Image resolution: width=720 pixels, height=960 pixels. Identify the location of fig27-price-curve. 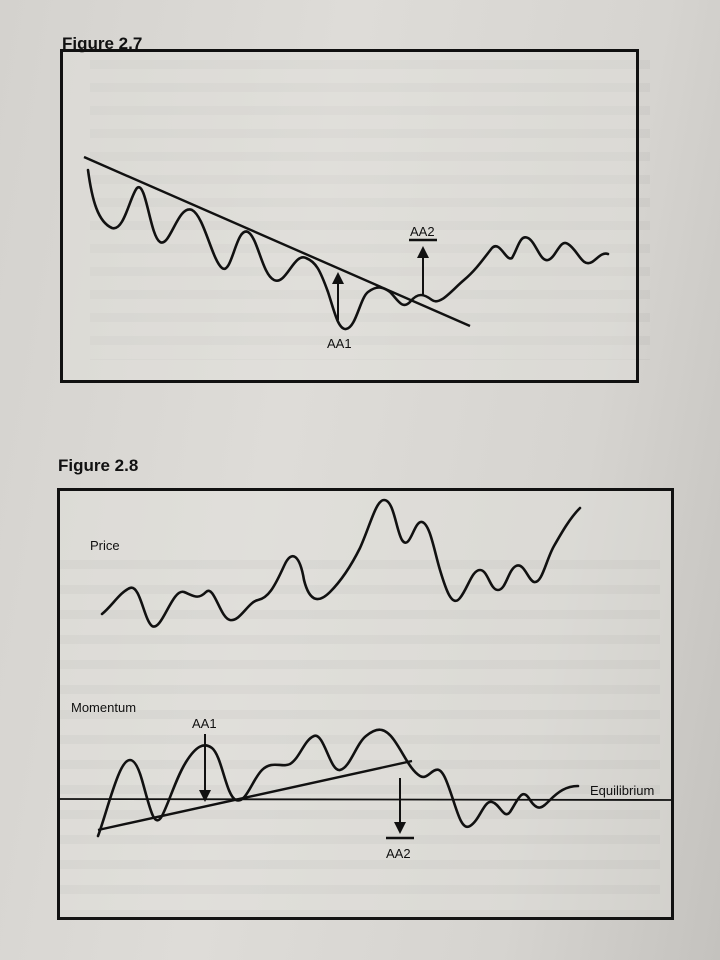
(348, 249).